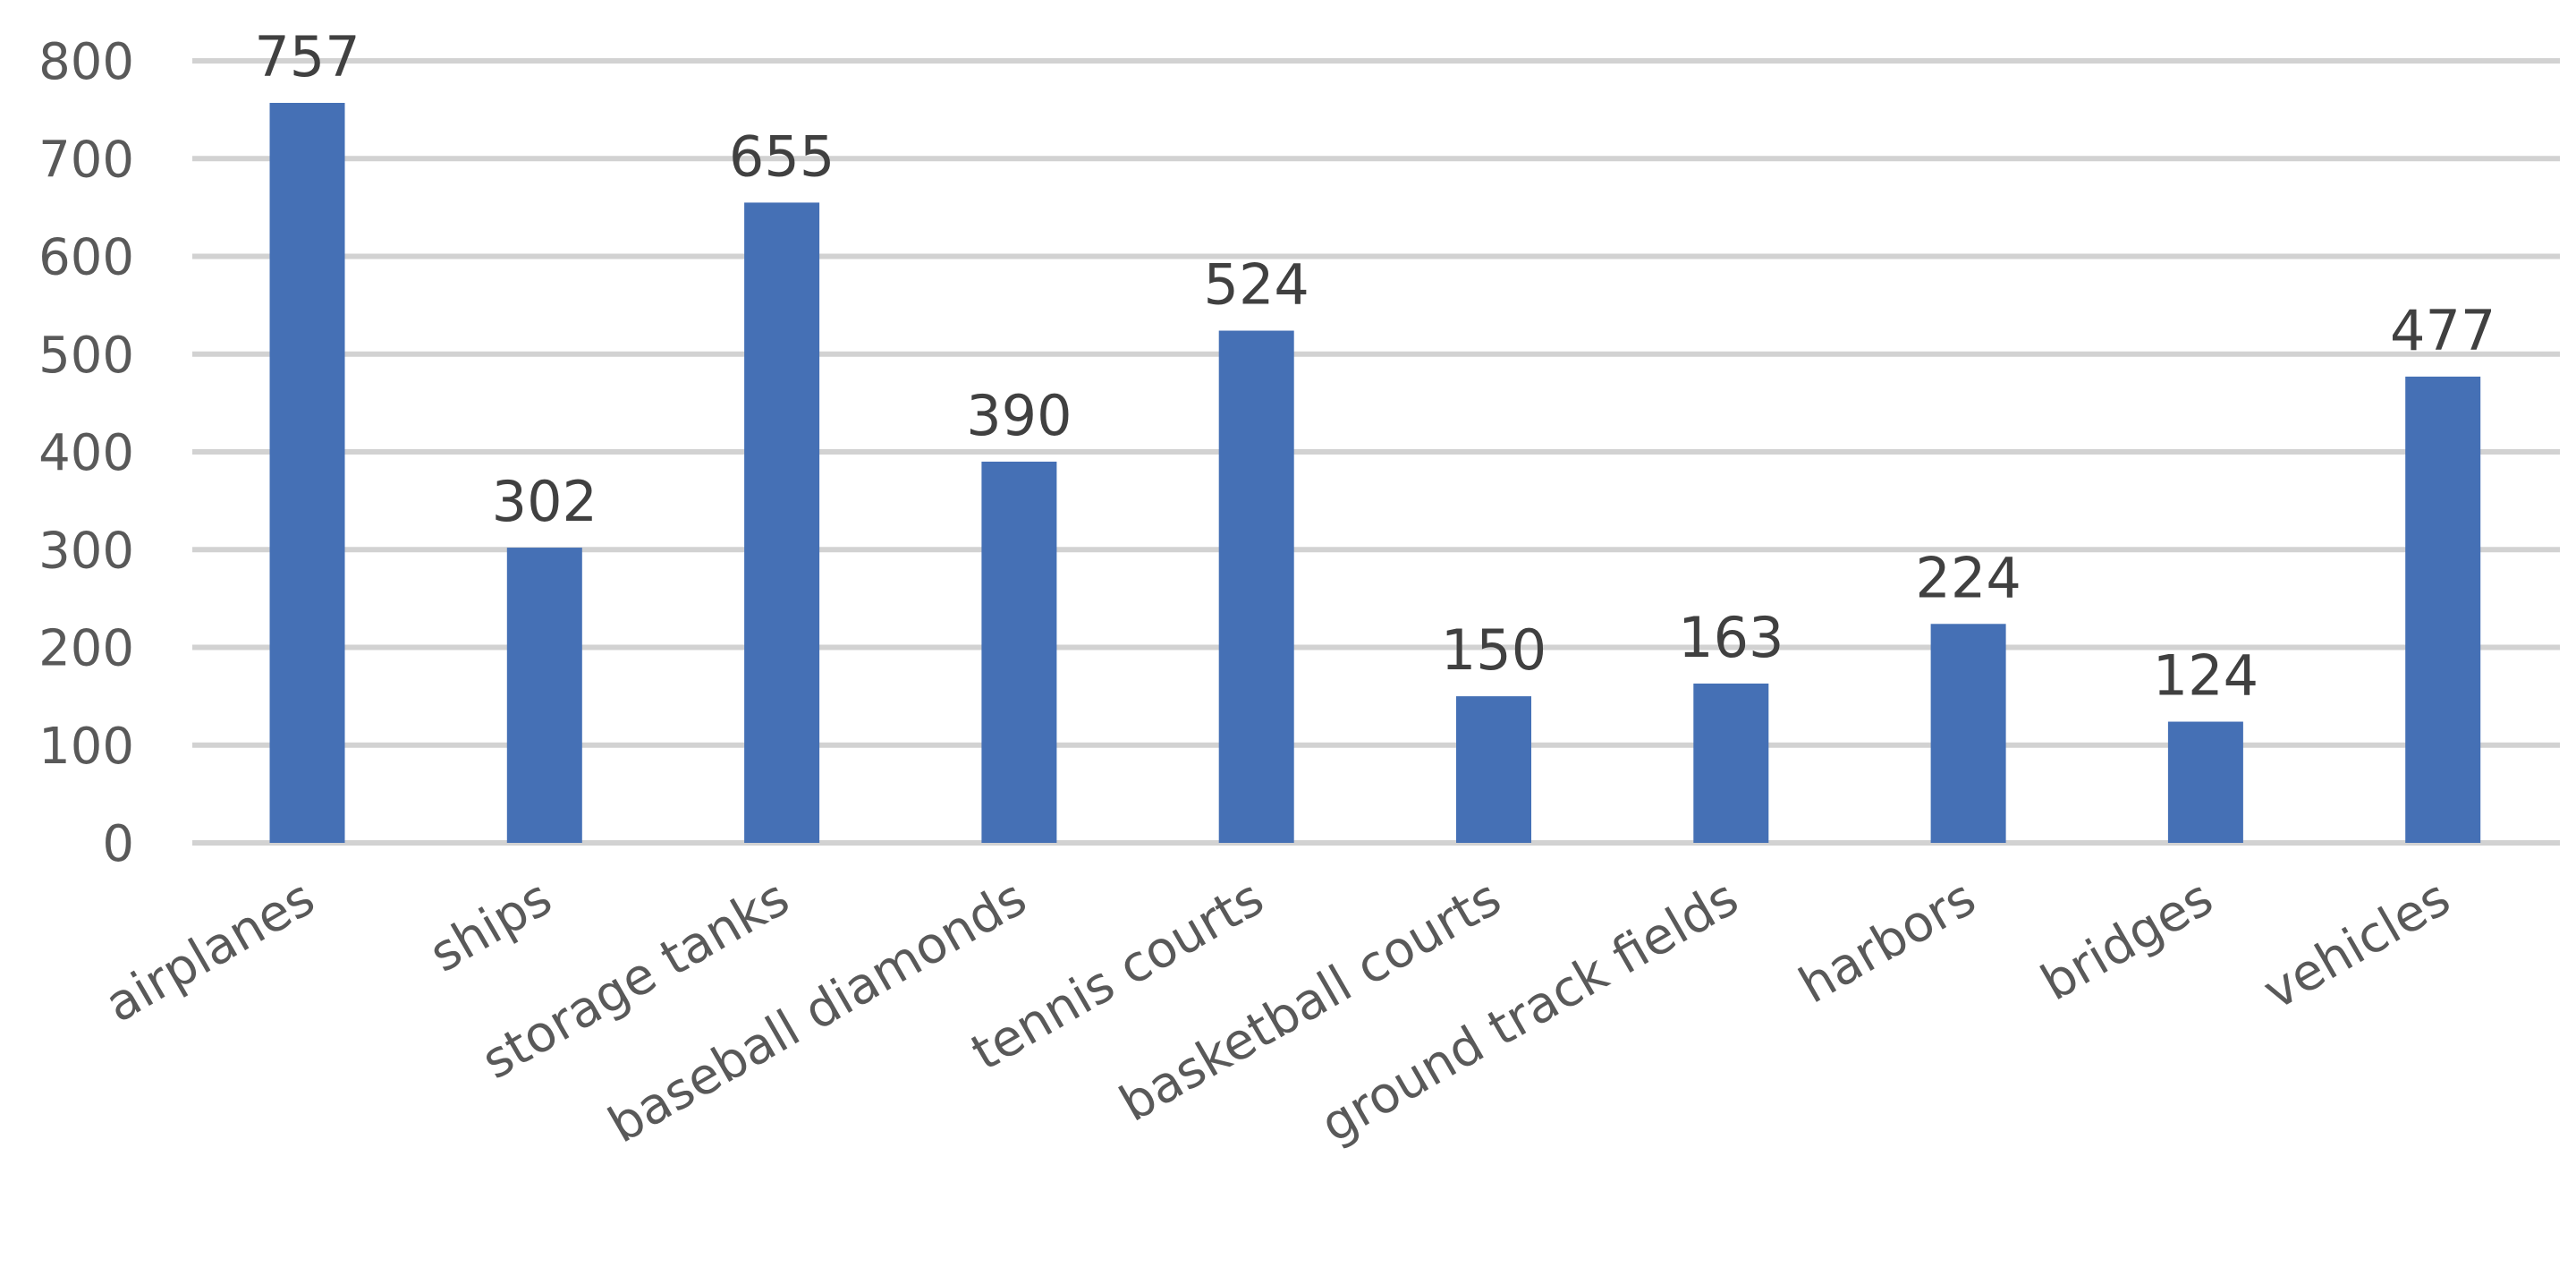 The image size is (2576, 1267). Describe the element at coordinates (1256, 285) in the screenshot. I see `data-label: 524` at that location.